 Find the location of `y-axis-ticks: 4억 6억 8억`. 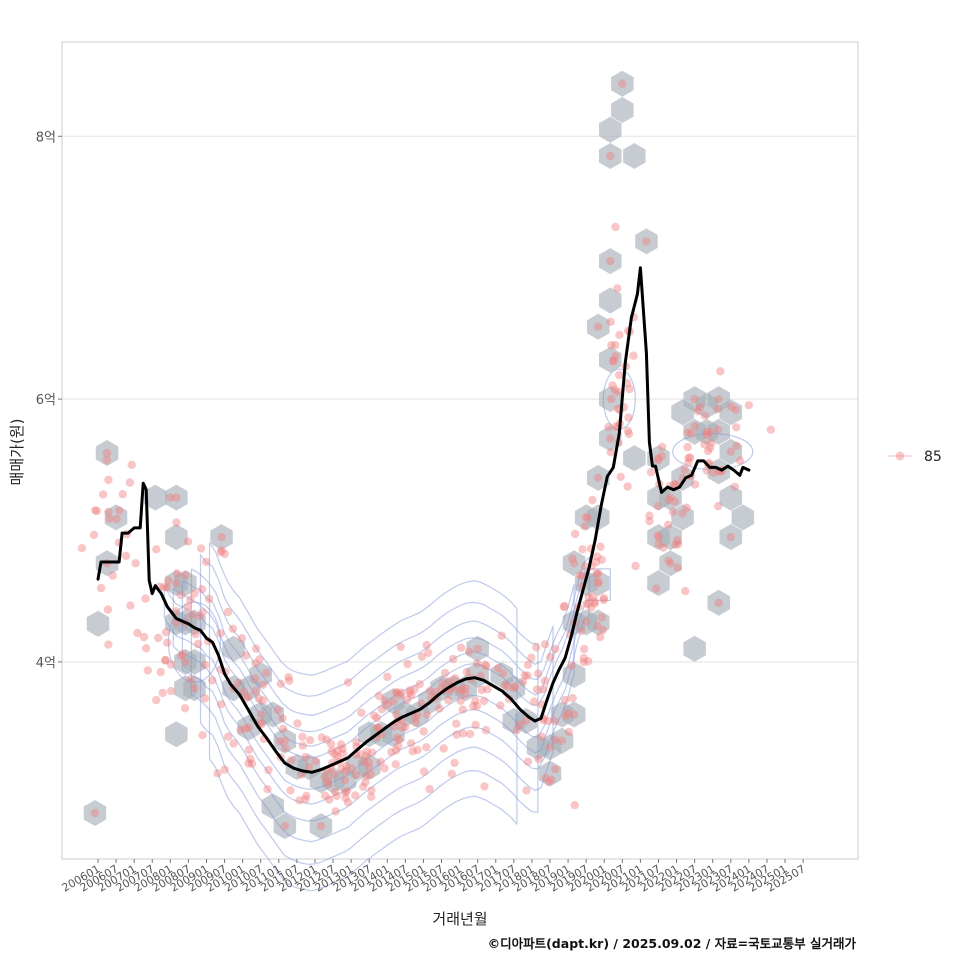

y-axis-ticks: 4억 6억 8억 is located at coordinates (49, 400).